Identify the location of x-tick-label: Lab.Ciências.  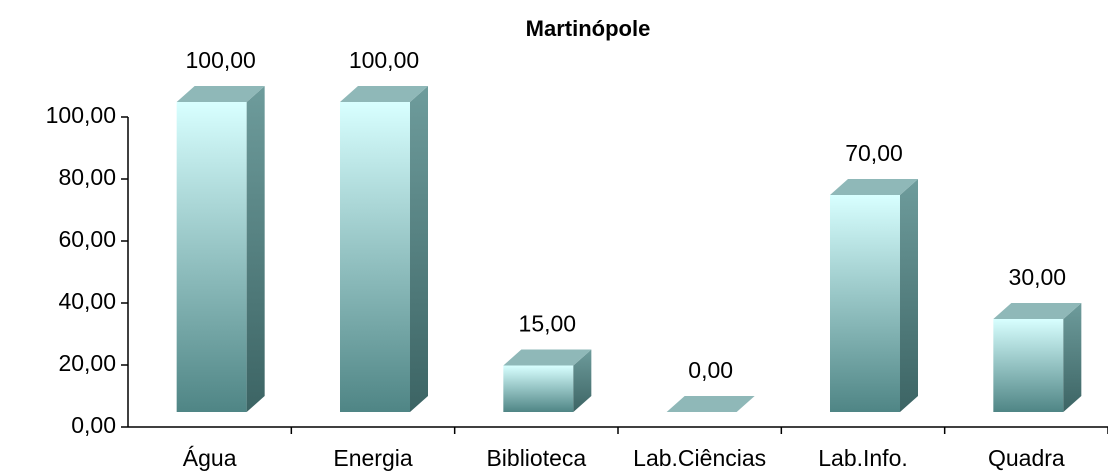
(699, 458).